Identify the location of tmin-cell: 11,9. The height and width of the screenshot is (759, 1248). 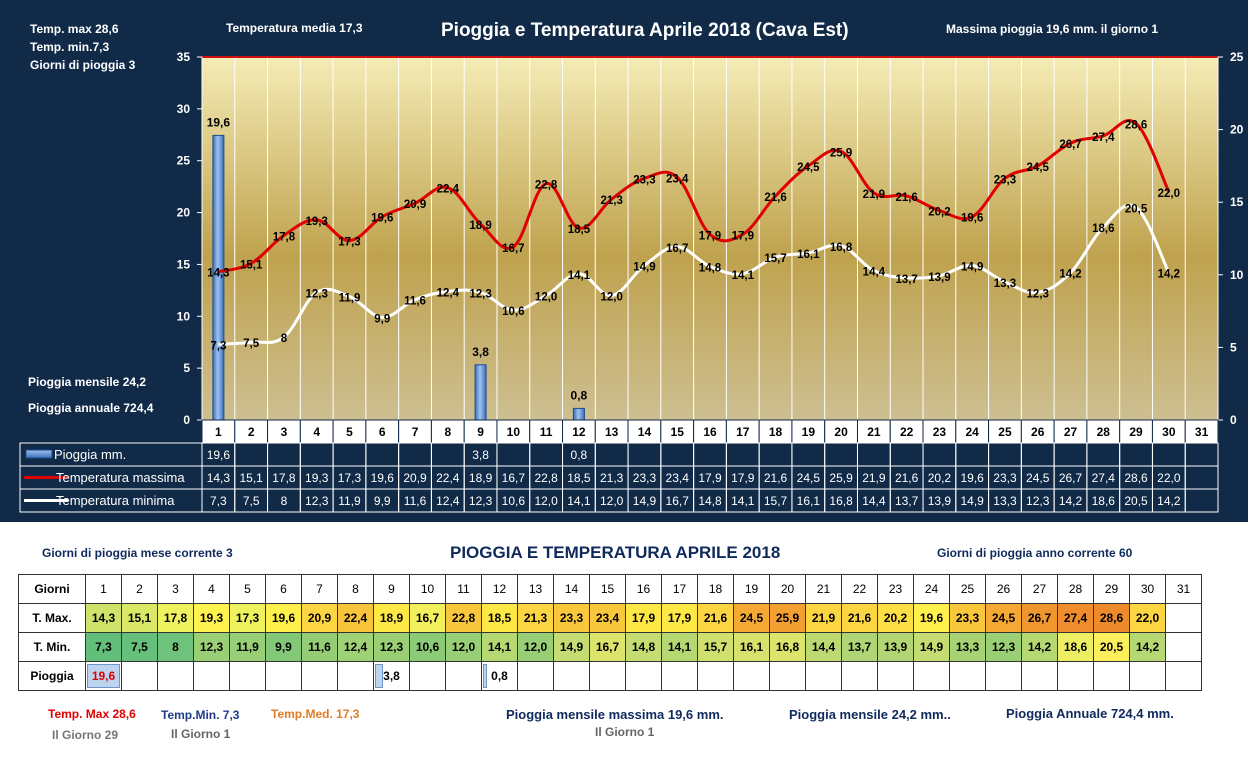
(247, 647).